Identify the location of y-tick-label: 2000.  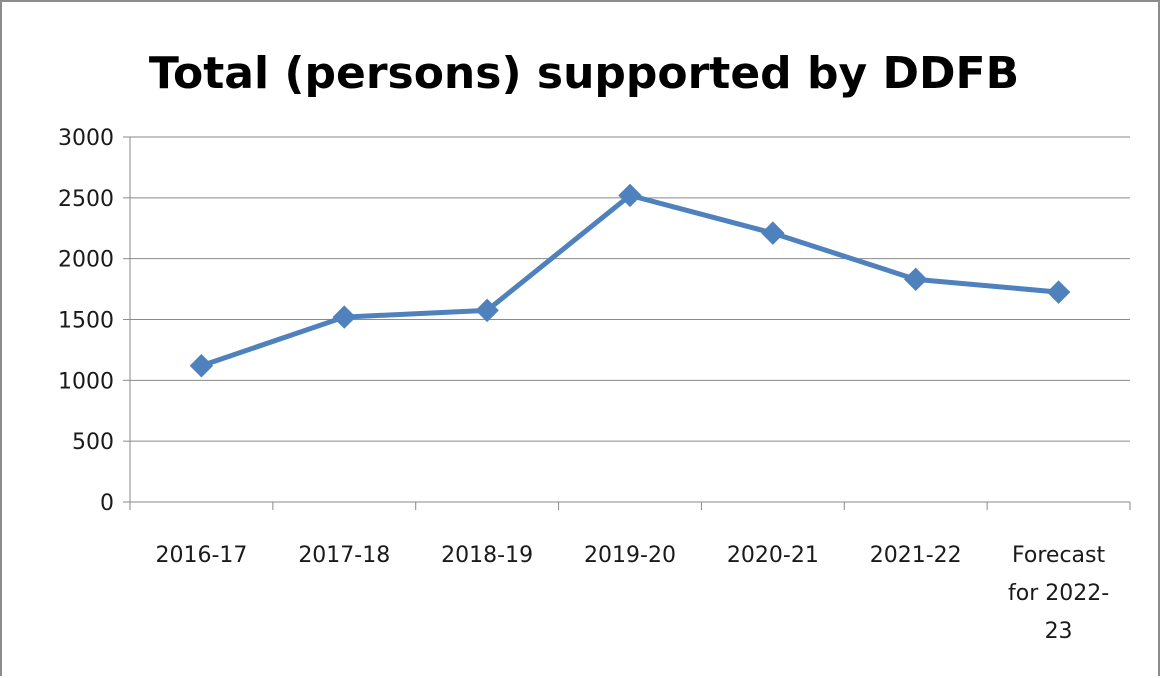
(86, 260).